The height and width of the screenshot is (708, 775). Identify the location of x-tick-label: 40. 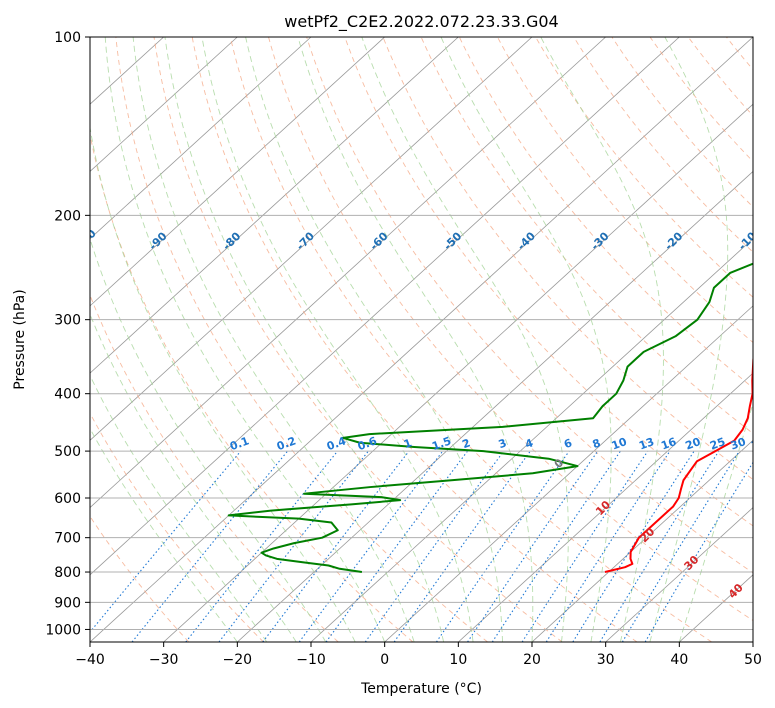
(679, 660).